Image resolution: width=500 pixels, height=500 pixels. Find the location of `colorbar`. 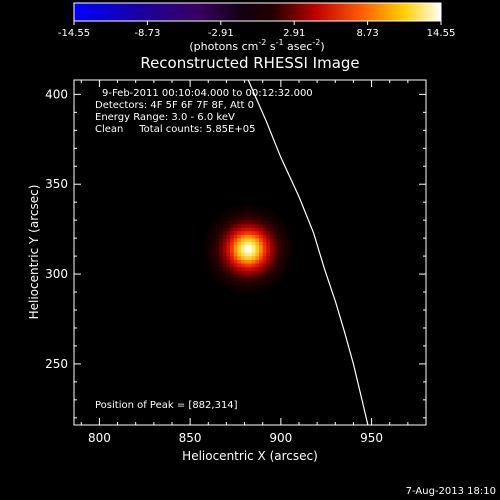

colorbar is located at coordinates (257, 12).